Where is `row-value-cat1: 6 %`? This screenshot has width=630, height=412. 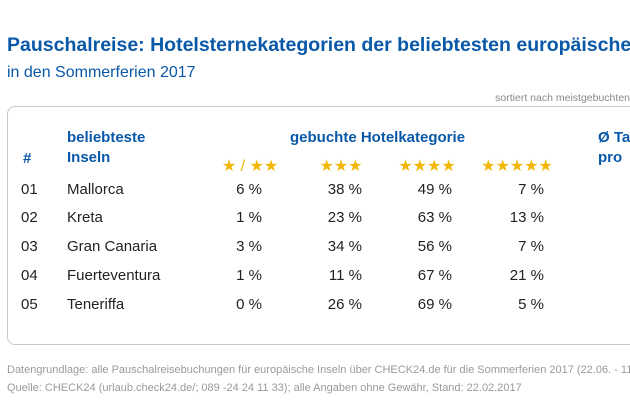 row-value-cat1: 6 % is located at coordinates (249, 189).